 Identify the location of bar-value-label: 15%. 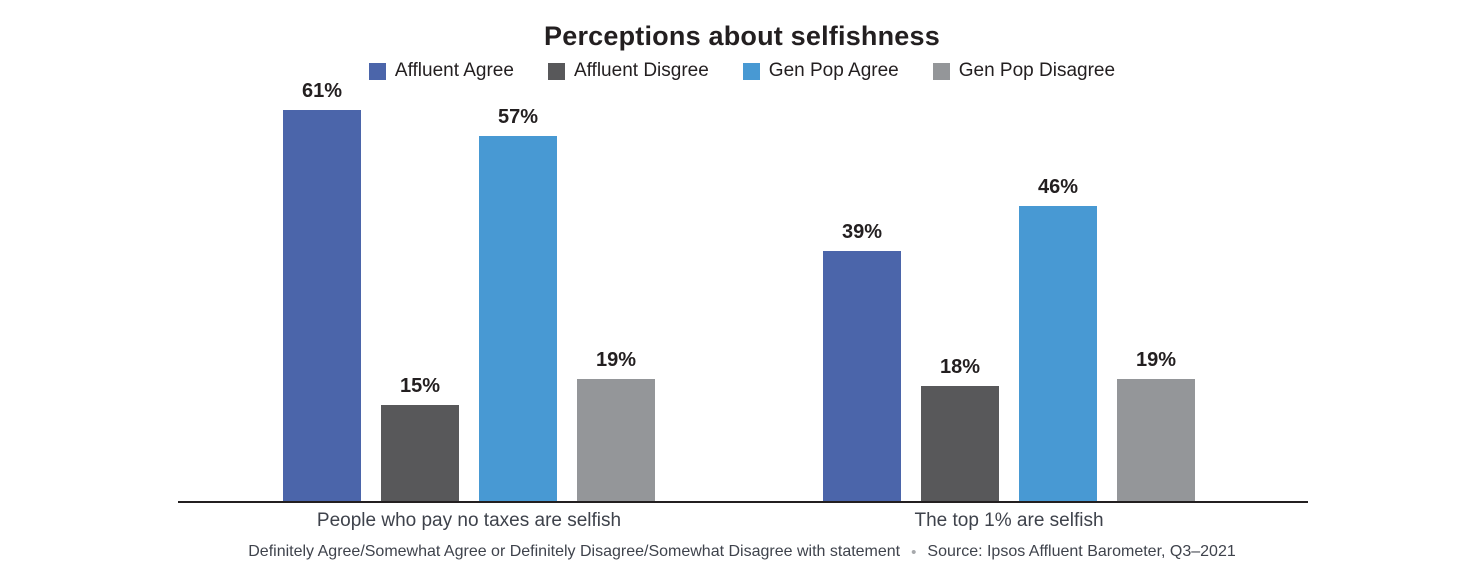
(420, 386).